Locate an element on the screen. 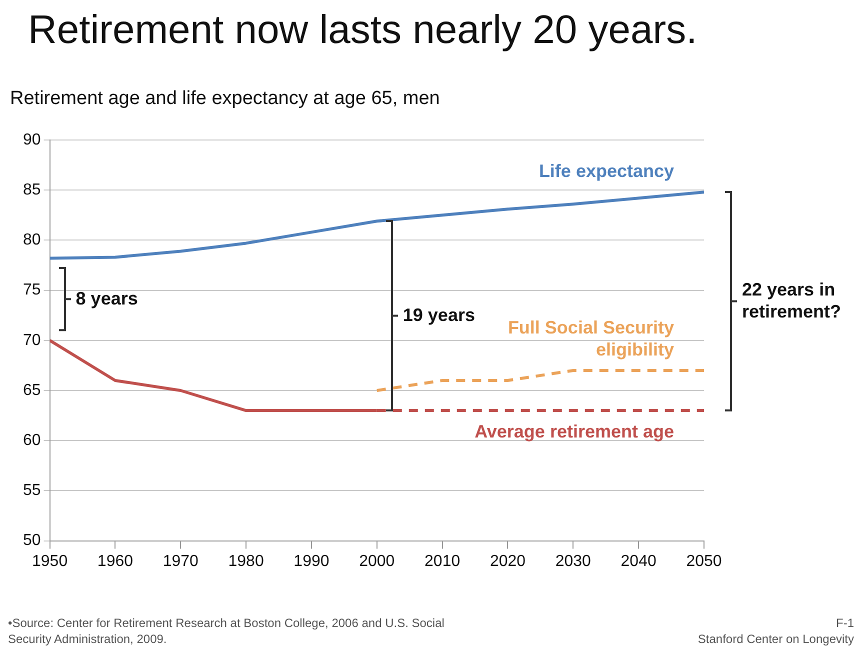 Image resolution: width=864 pixels, height=654 pixels. text: •Source: Center for Retirement Research at Boston College, 2006 and U.S. Social Security Administration, 2009. is located at coordinates (227, 631).